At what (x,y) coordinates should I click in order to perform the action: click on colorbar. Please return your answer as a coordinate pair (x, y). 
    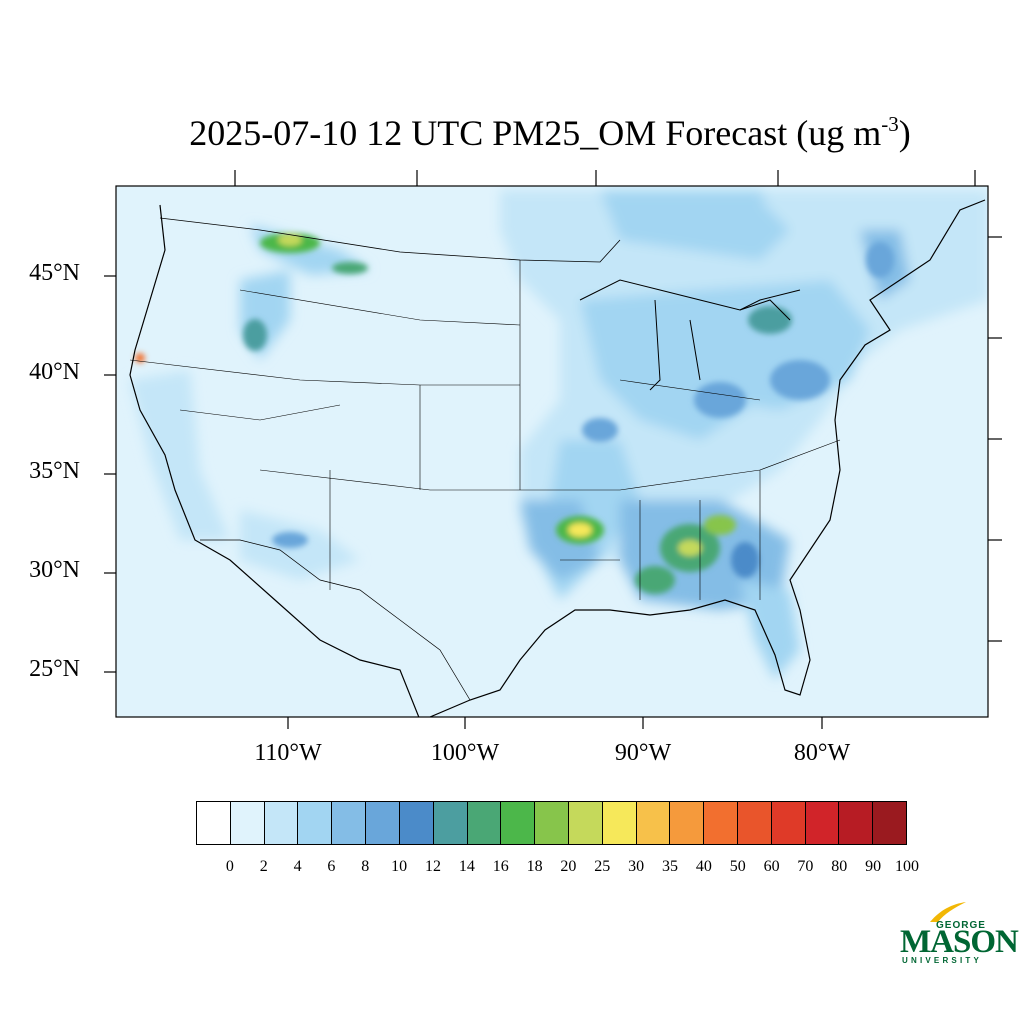
    Looking at the image, I should click on (551, 823).